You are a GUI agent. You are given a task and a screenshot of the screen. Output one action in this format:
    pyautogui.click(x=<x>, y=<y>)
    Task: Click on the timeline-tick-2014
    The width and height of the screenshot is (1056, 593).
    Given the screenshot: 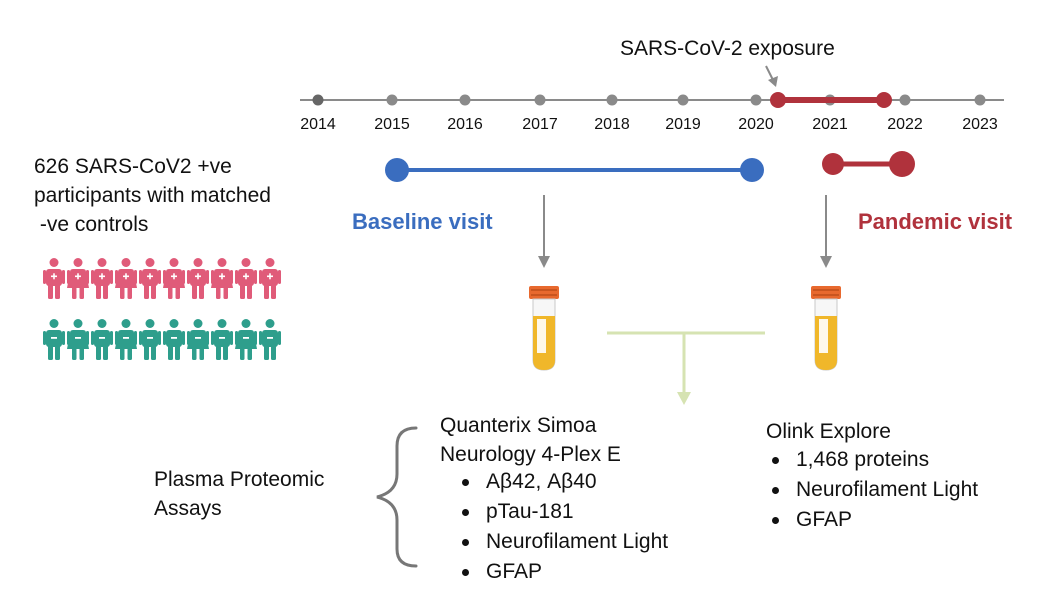 What is the action you would take?
    pyautogui.click(x=318, y=100)
    